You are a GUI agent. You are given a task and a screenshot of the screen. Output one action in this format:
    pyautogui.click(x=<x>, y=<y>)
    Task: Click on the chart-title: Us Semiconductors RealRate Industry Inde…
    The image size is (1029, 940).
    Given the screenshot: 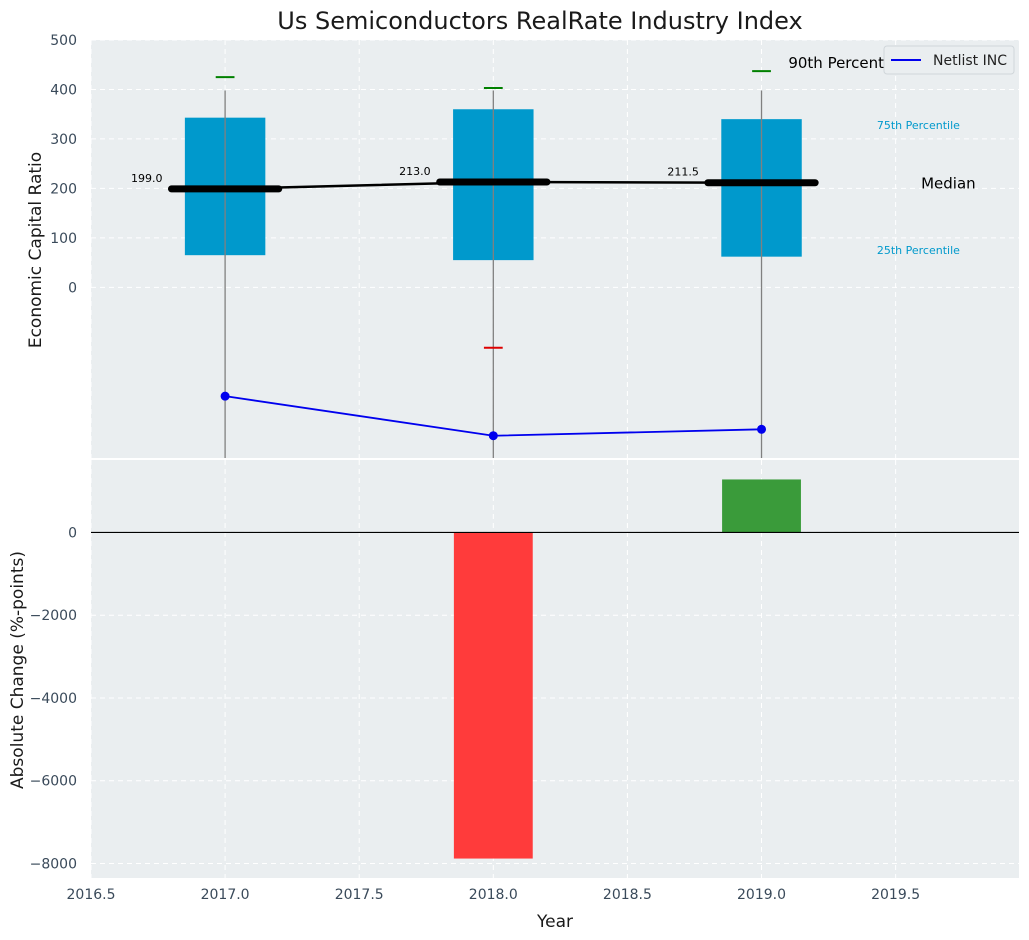 What is the action you would take?
    pyautogui.click(x=539, y=21)
    